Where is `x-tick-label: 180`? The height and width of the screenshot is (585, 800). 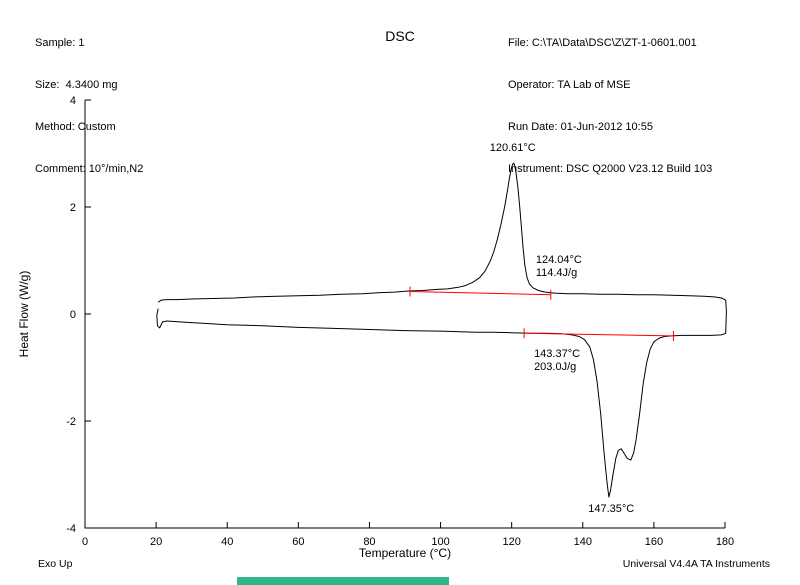 x-tick-label: 180 is located at coordinates (725, 542).